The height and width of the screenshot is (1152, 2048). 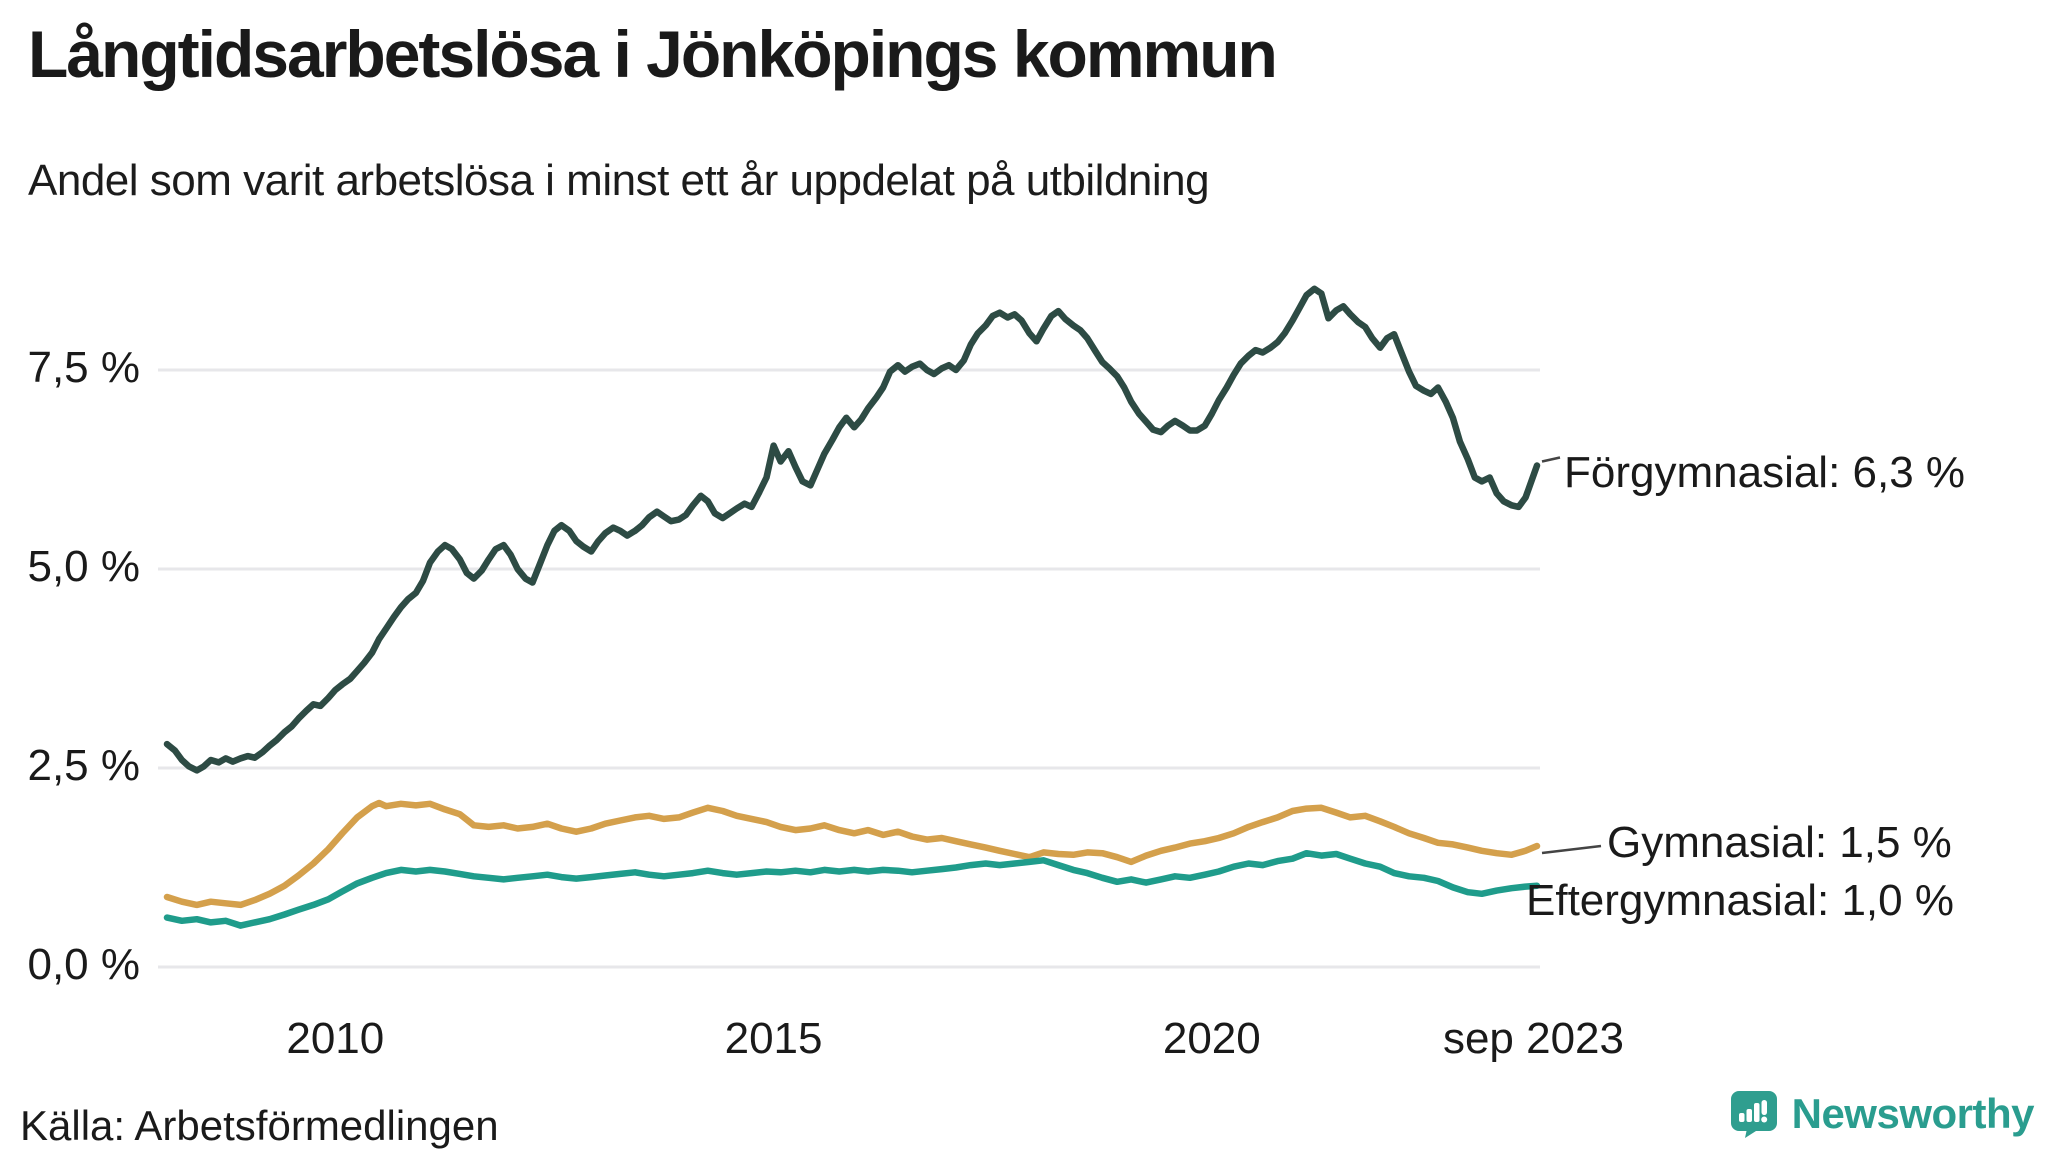 I want to click on x-tick-label: sep 2023, so click(x=1533, y=1038).